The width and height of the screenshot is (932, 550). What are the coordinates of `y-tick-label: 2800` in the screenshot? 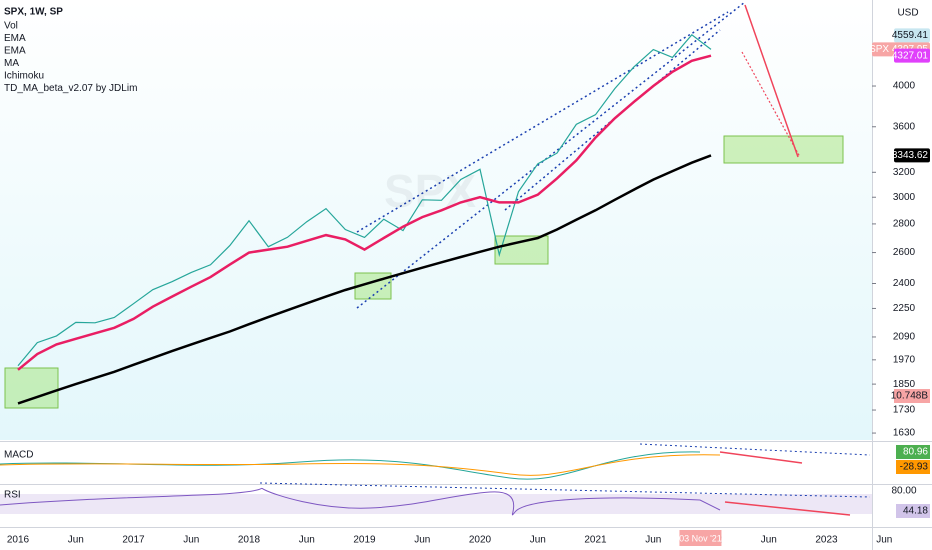 It's located at (904, 224).